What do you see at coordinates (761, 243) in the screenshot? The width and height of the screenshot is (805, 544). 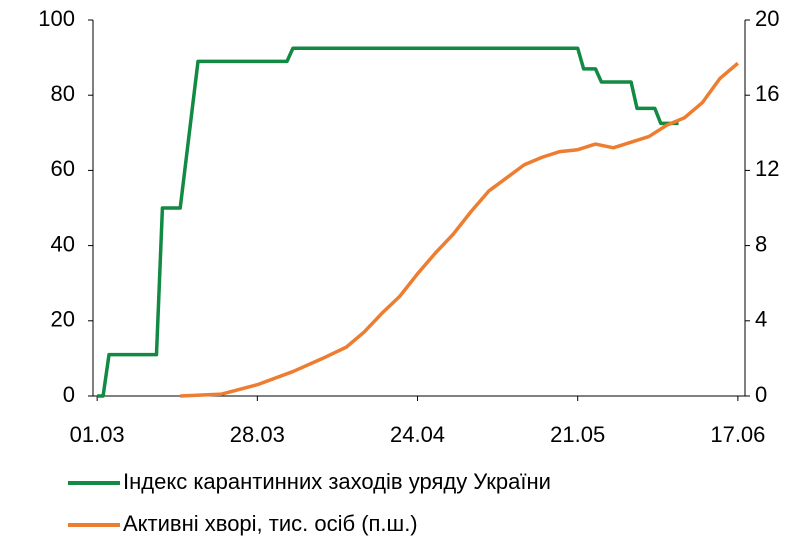 I see `y2-tick-label: 8` at bounding box center [761, 243].